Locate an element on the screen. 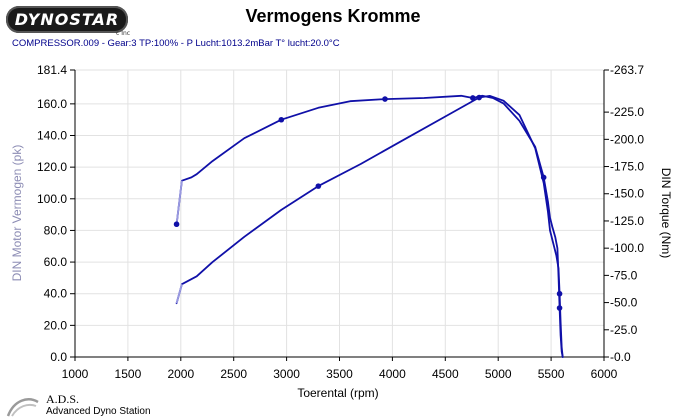 This screenshot has height=420, width=685. y-tick-label: 120.0 is located at coordinates (52, 167).